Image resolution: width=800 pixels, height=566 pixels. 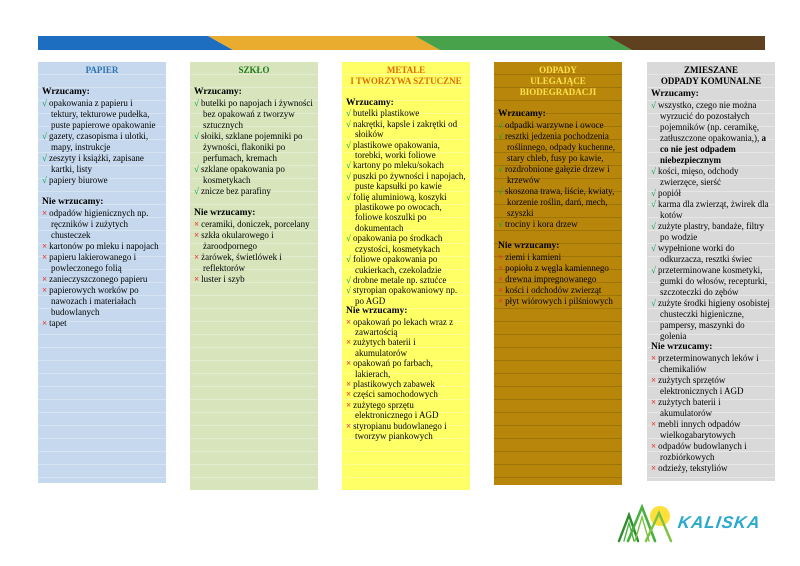 What do you see at coordinates (553, 290) in the screenshot?
I see `list-item-text: kości i odchodów zwierząt` at bounding box center [553, 290].